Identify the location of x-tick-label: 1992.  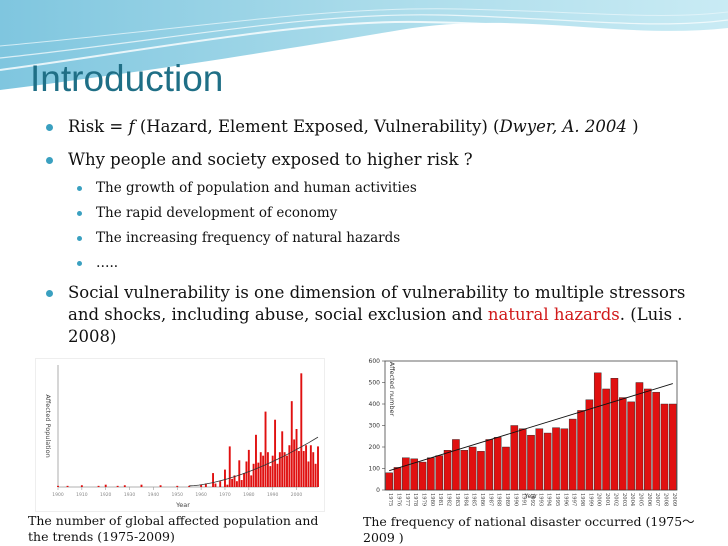
(532, 499).